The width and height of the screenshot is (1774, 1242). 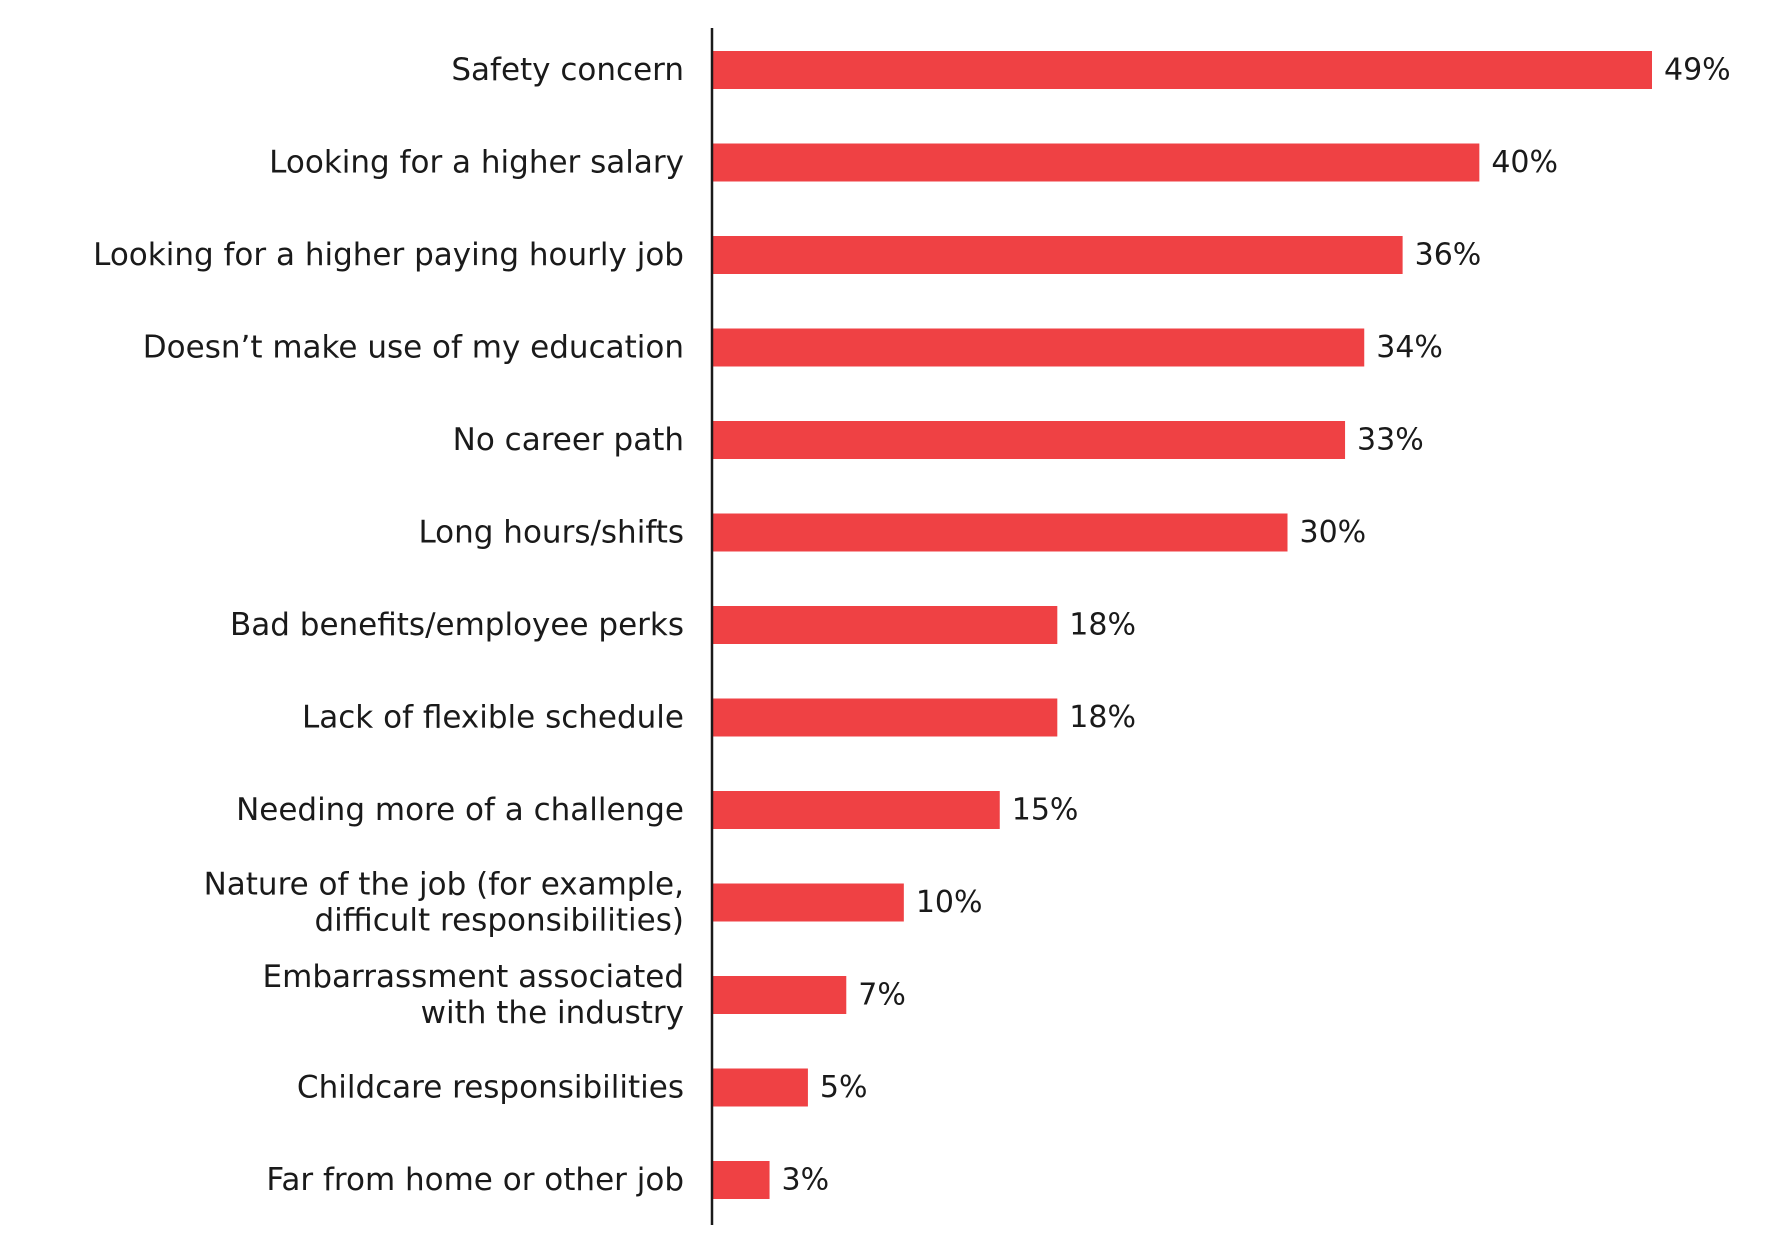 I want to click on value-label: 49%, so click(x=1697, y=70).